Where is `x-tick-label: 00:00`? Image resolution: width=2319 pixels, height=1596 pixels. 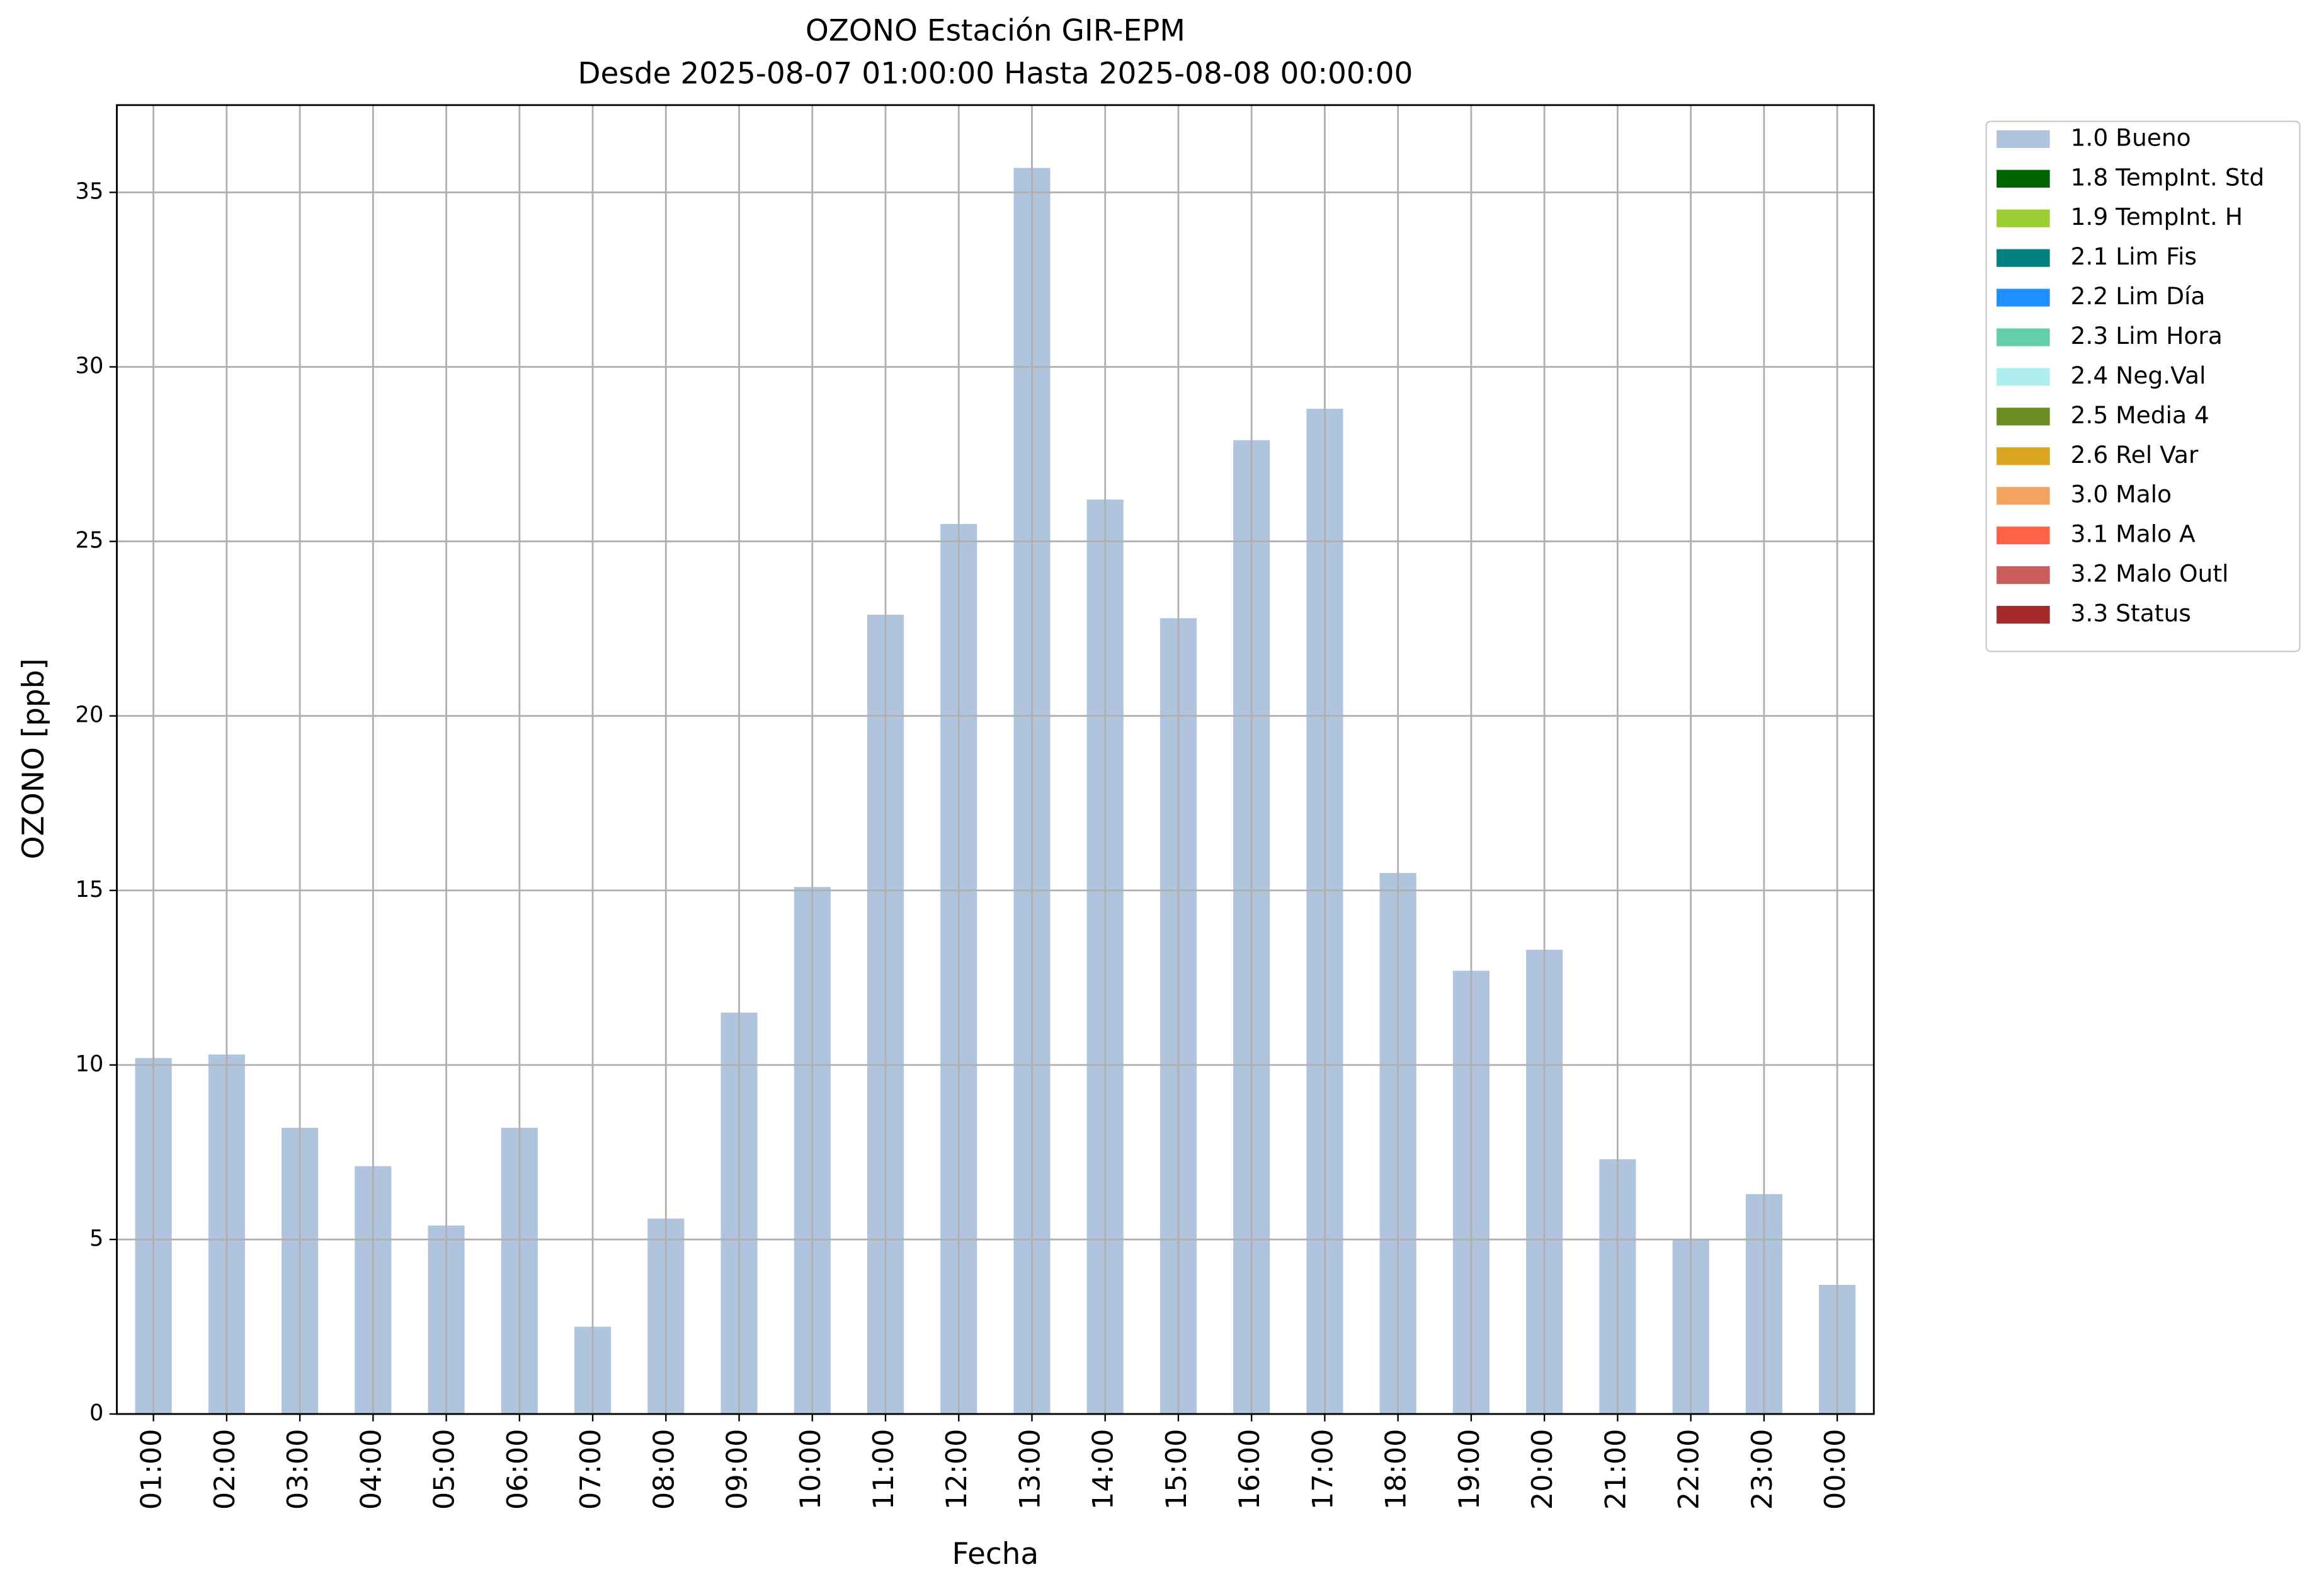
x-tick-label: 00:00 is located at coordinates (1835, 1469).